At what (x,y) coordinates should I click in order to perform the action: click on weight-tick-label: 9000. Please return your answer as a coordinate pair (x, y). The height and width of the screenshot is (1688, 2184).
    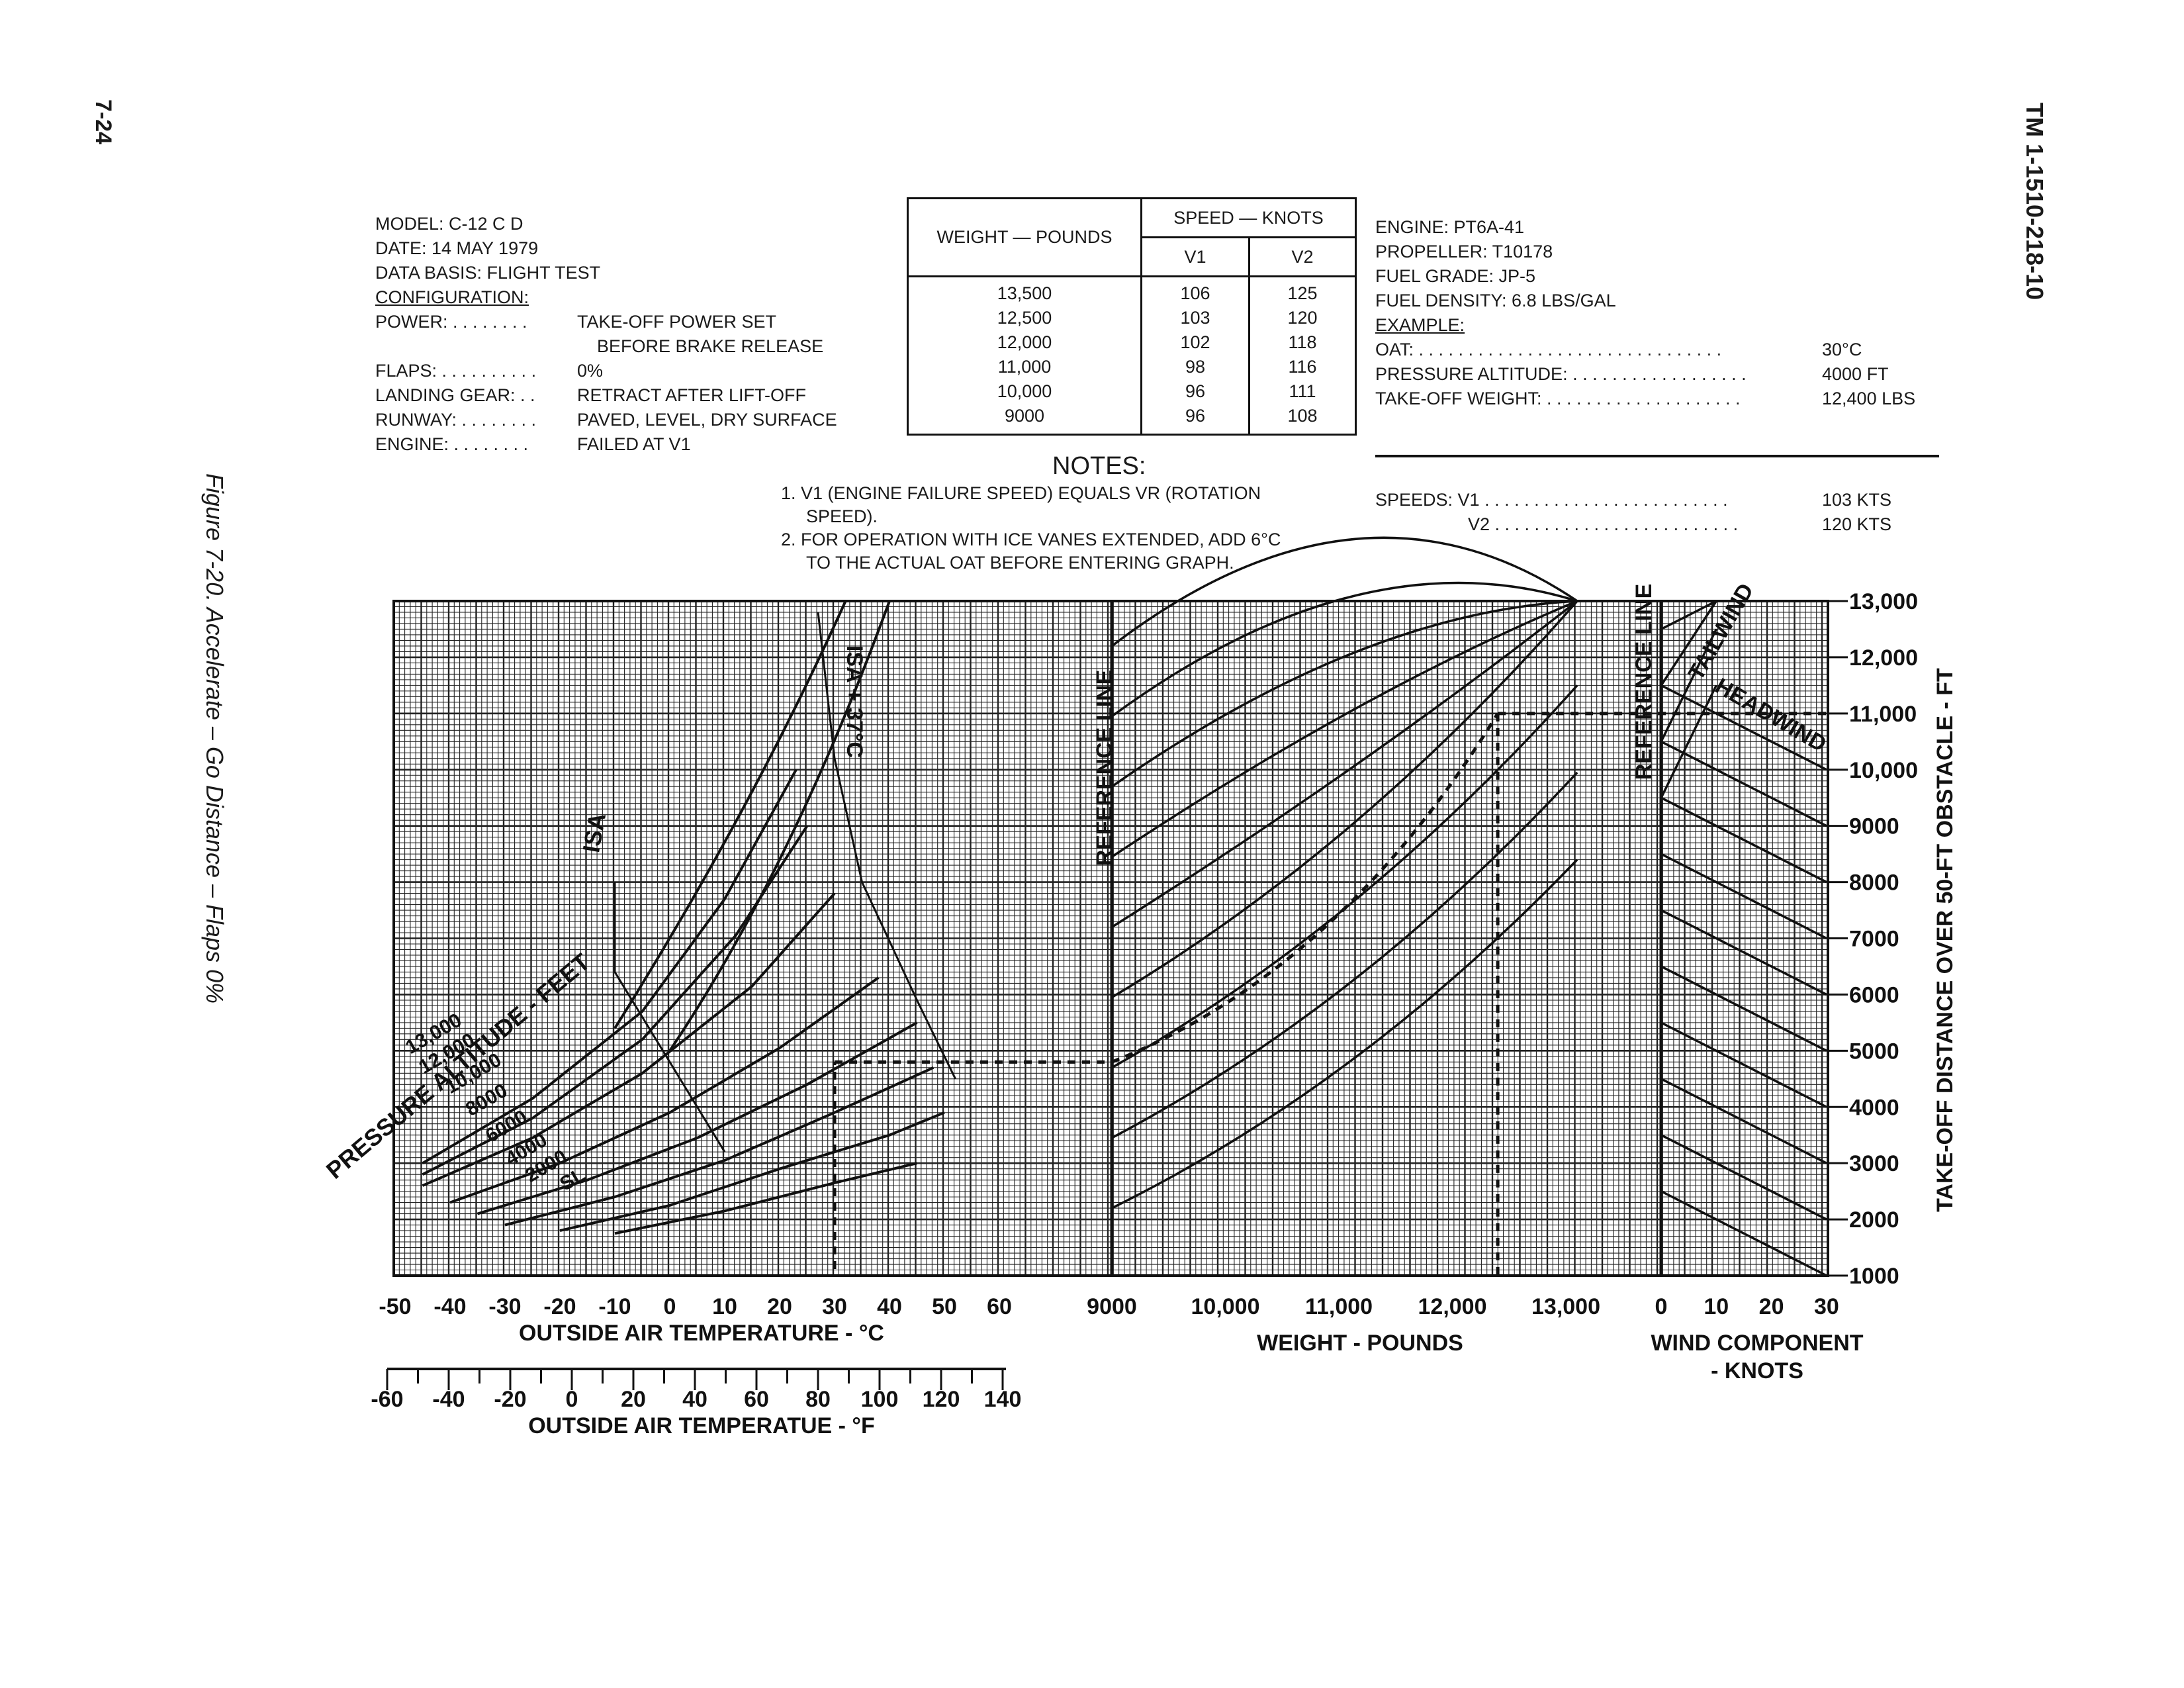
    Looking at the image, I should click on (1112, 1306).